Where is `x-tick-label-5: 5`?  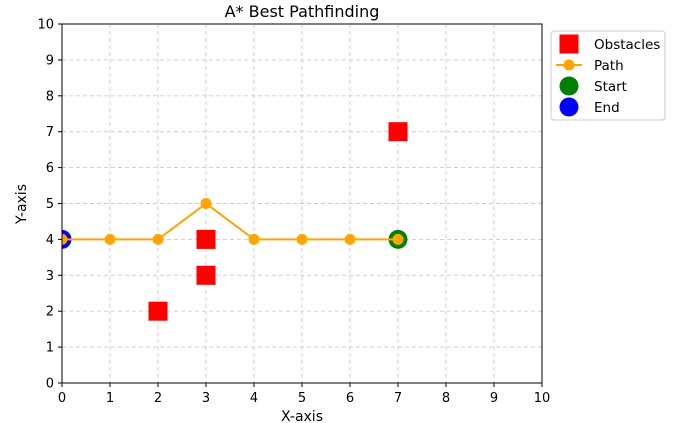
x-tick-label-5: 5 is located at coordinates (302, 398).